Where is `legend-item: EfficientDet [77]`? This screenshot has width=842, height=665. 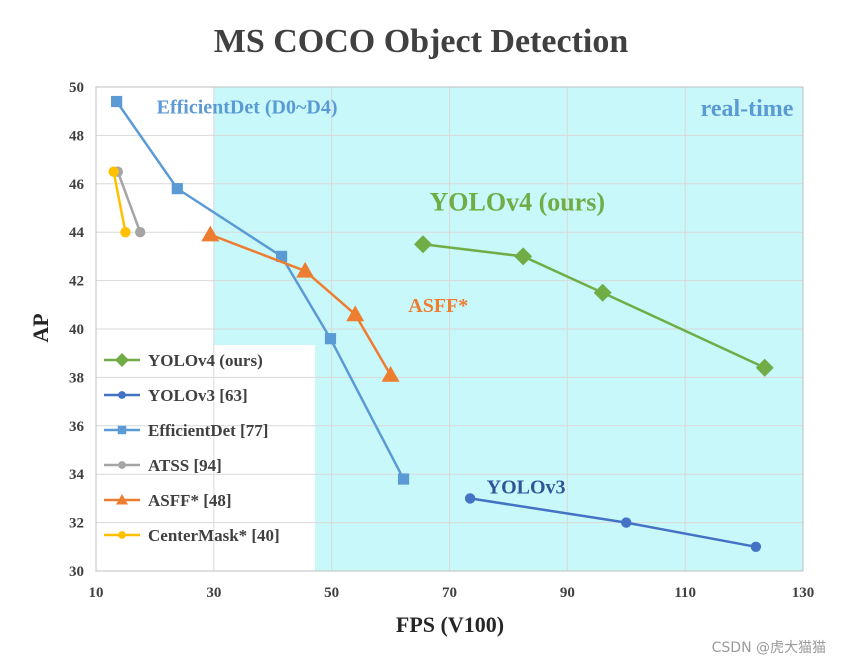
legend-item: EfficientDet [77] is located at coordinates (186, 430).